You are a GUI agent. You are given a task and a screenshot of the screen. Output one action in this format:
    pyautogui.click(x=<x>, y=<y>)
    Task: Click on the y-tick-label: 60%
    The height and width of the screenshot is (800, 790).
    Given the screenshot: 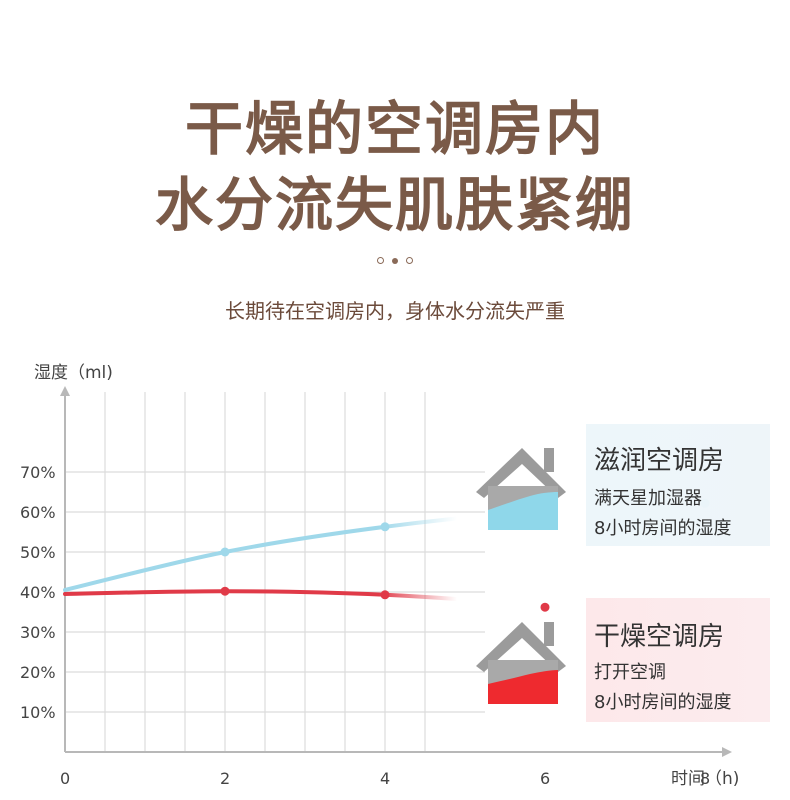 What is the action you would take?
    pyautogui.click(x=38, y=512)
    